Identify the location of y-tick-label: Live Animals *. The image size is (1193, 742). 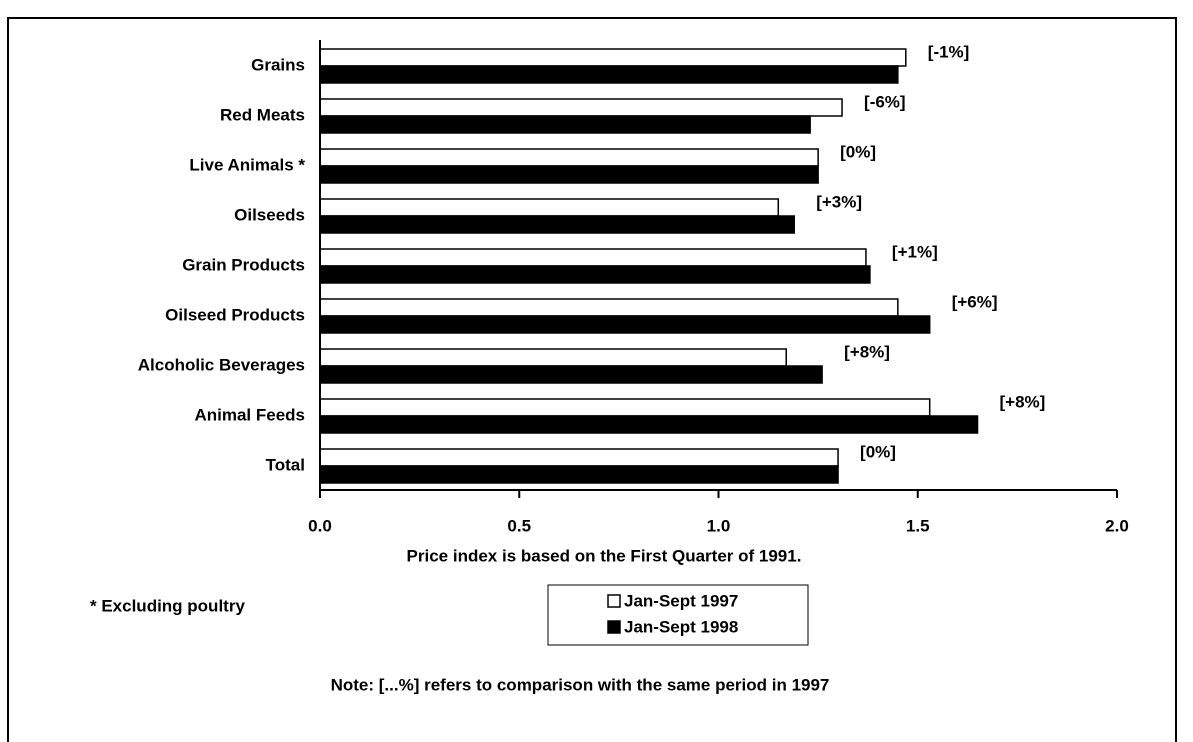
(247, 164).